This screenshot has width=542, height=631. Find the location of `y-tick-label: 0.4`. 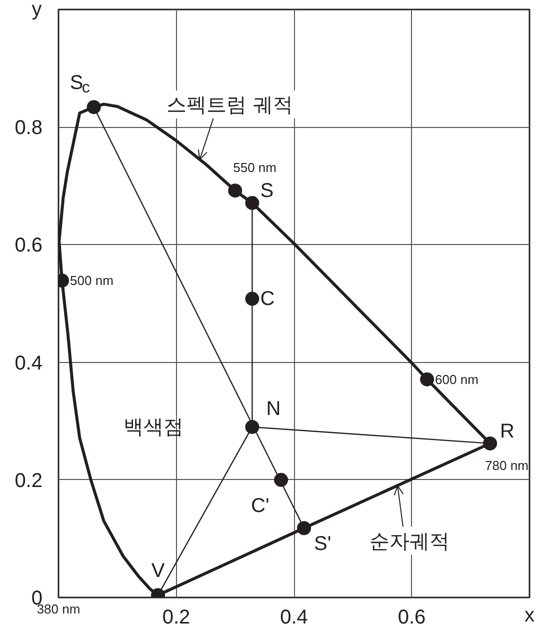

y-tick-label: 0.4 is located at coordinates (28, 363).